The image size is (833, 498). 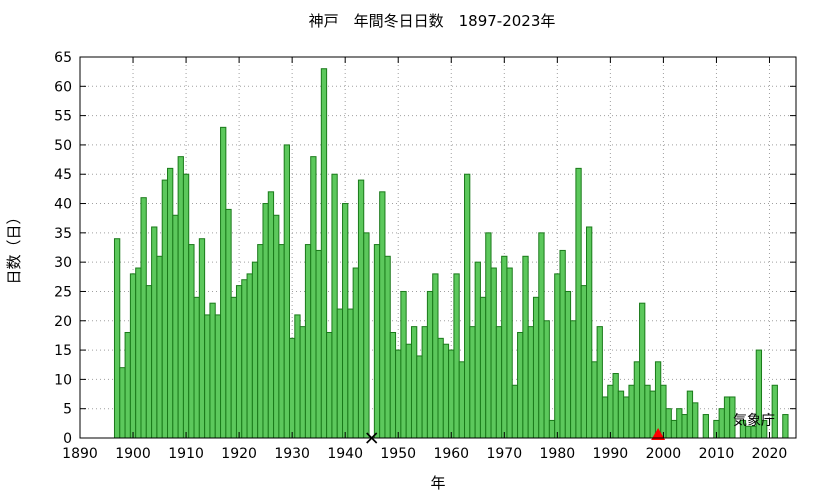 What do you see at coordinates (233, 367) in the screenshot?
I see `bar-1919` at bounding box center [233, 367].